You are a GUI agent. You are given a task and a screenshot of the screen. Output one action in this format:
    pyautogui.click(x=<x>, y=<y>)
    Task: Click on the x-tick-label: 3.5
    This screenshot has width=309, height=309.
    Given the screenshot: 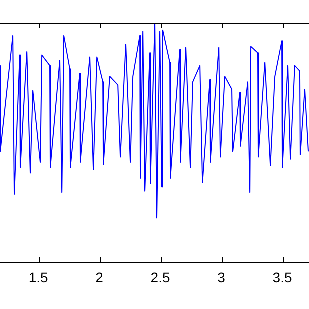 What is the action you would take?
    pyautogui.click(x=282, y=277)
    